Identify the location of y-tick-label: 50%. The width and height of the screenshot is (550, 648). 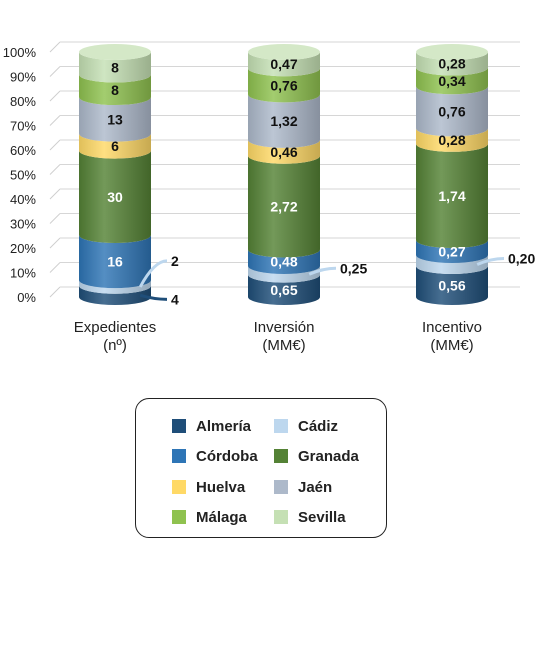
(23, 175).